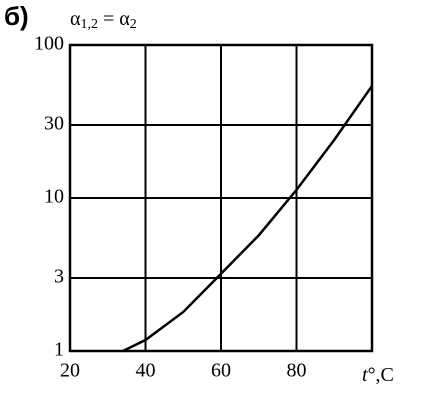  I want to click on title-part: 2, so click(133, 24).